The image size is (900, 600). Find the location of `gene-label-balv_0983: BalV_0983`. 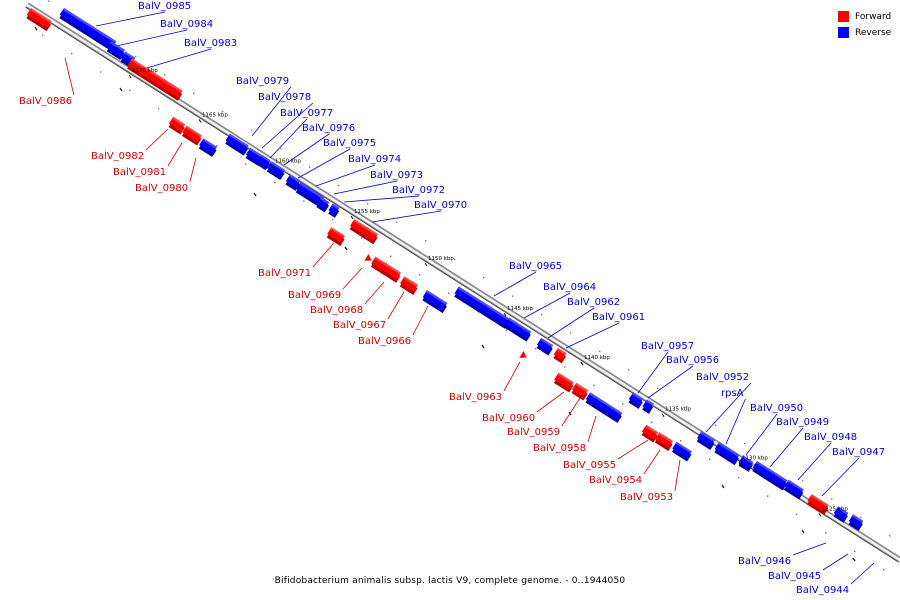

gene-label-balv_0983: BalV_0983 is located at coordinates (210, 43).